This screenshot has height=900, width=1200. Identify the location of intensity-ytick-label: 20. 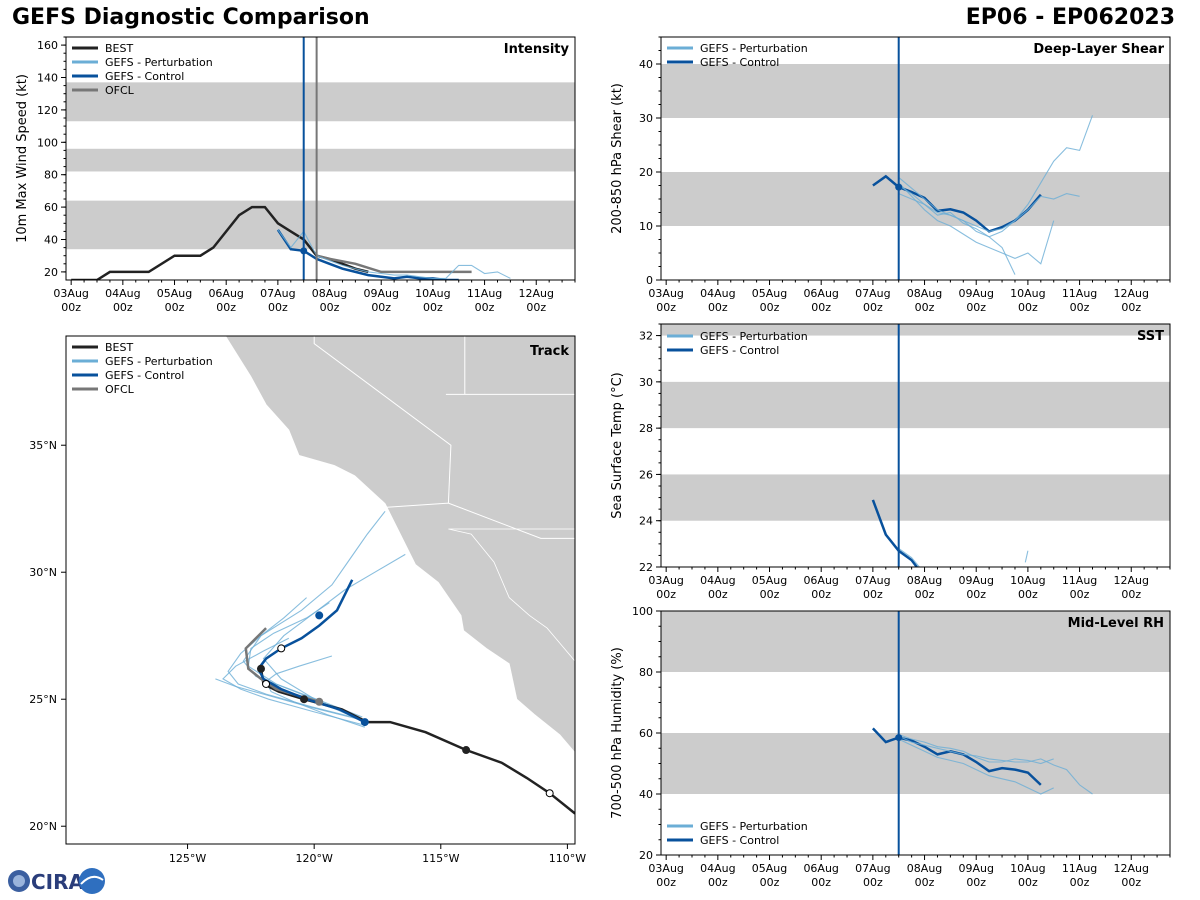
(51, 272).